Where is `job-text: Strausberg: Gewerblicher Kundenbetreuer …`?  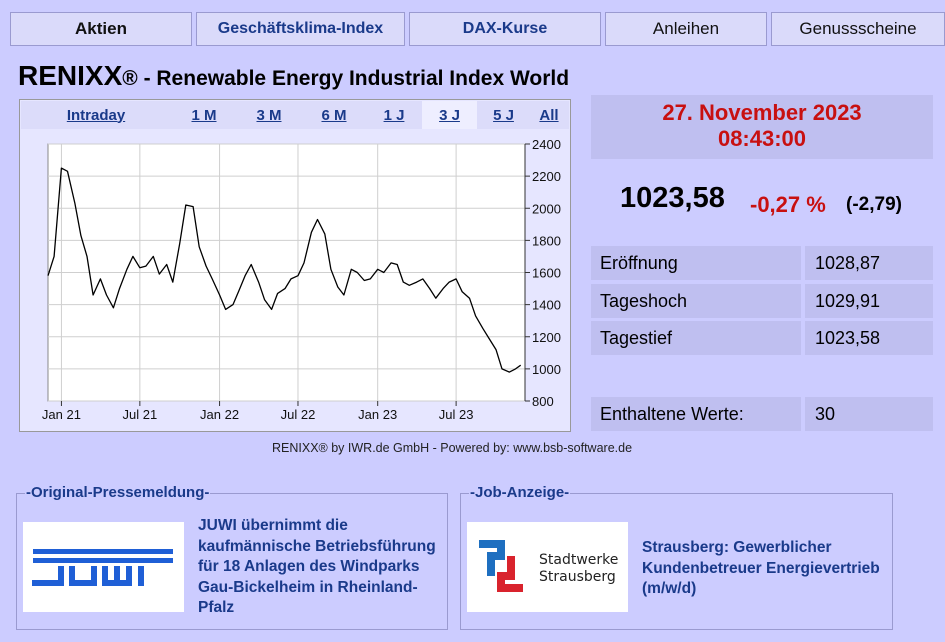 job-text: Strausberg: Gewerblicher Kundenbetreuer … is located at coordinates (761, 568).